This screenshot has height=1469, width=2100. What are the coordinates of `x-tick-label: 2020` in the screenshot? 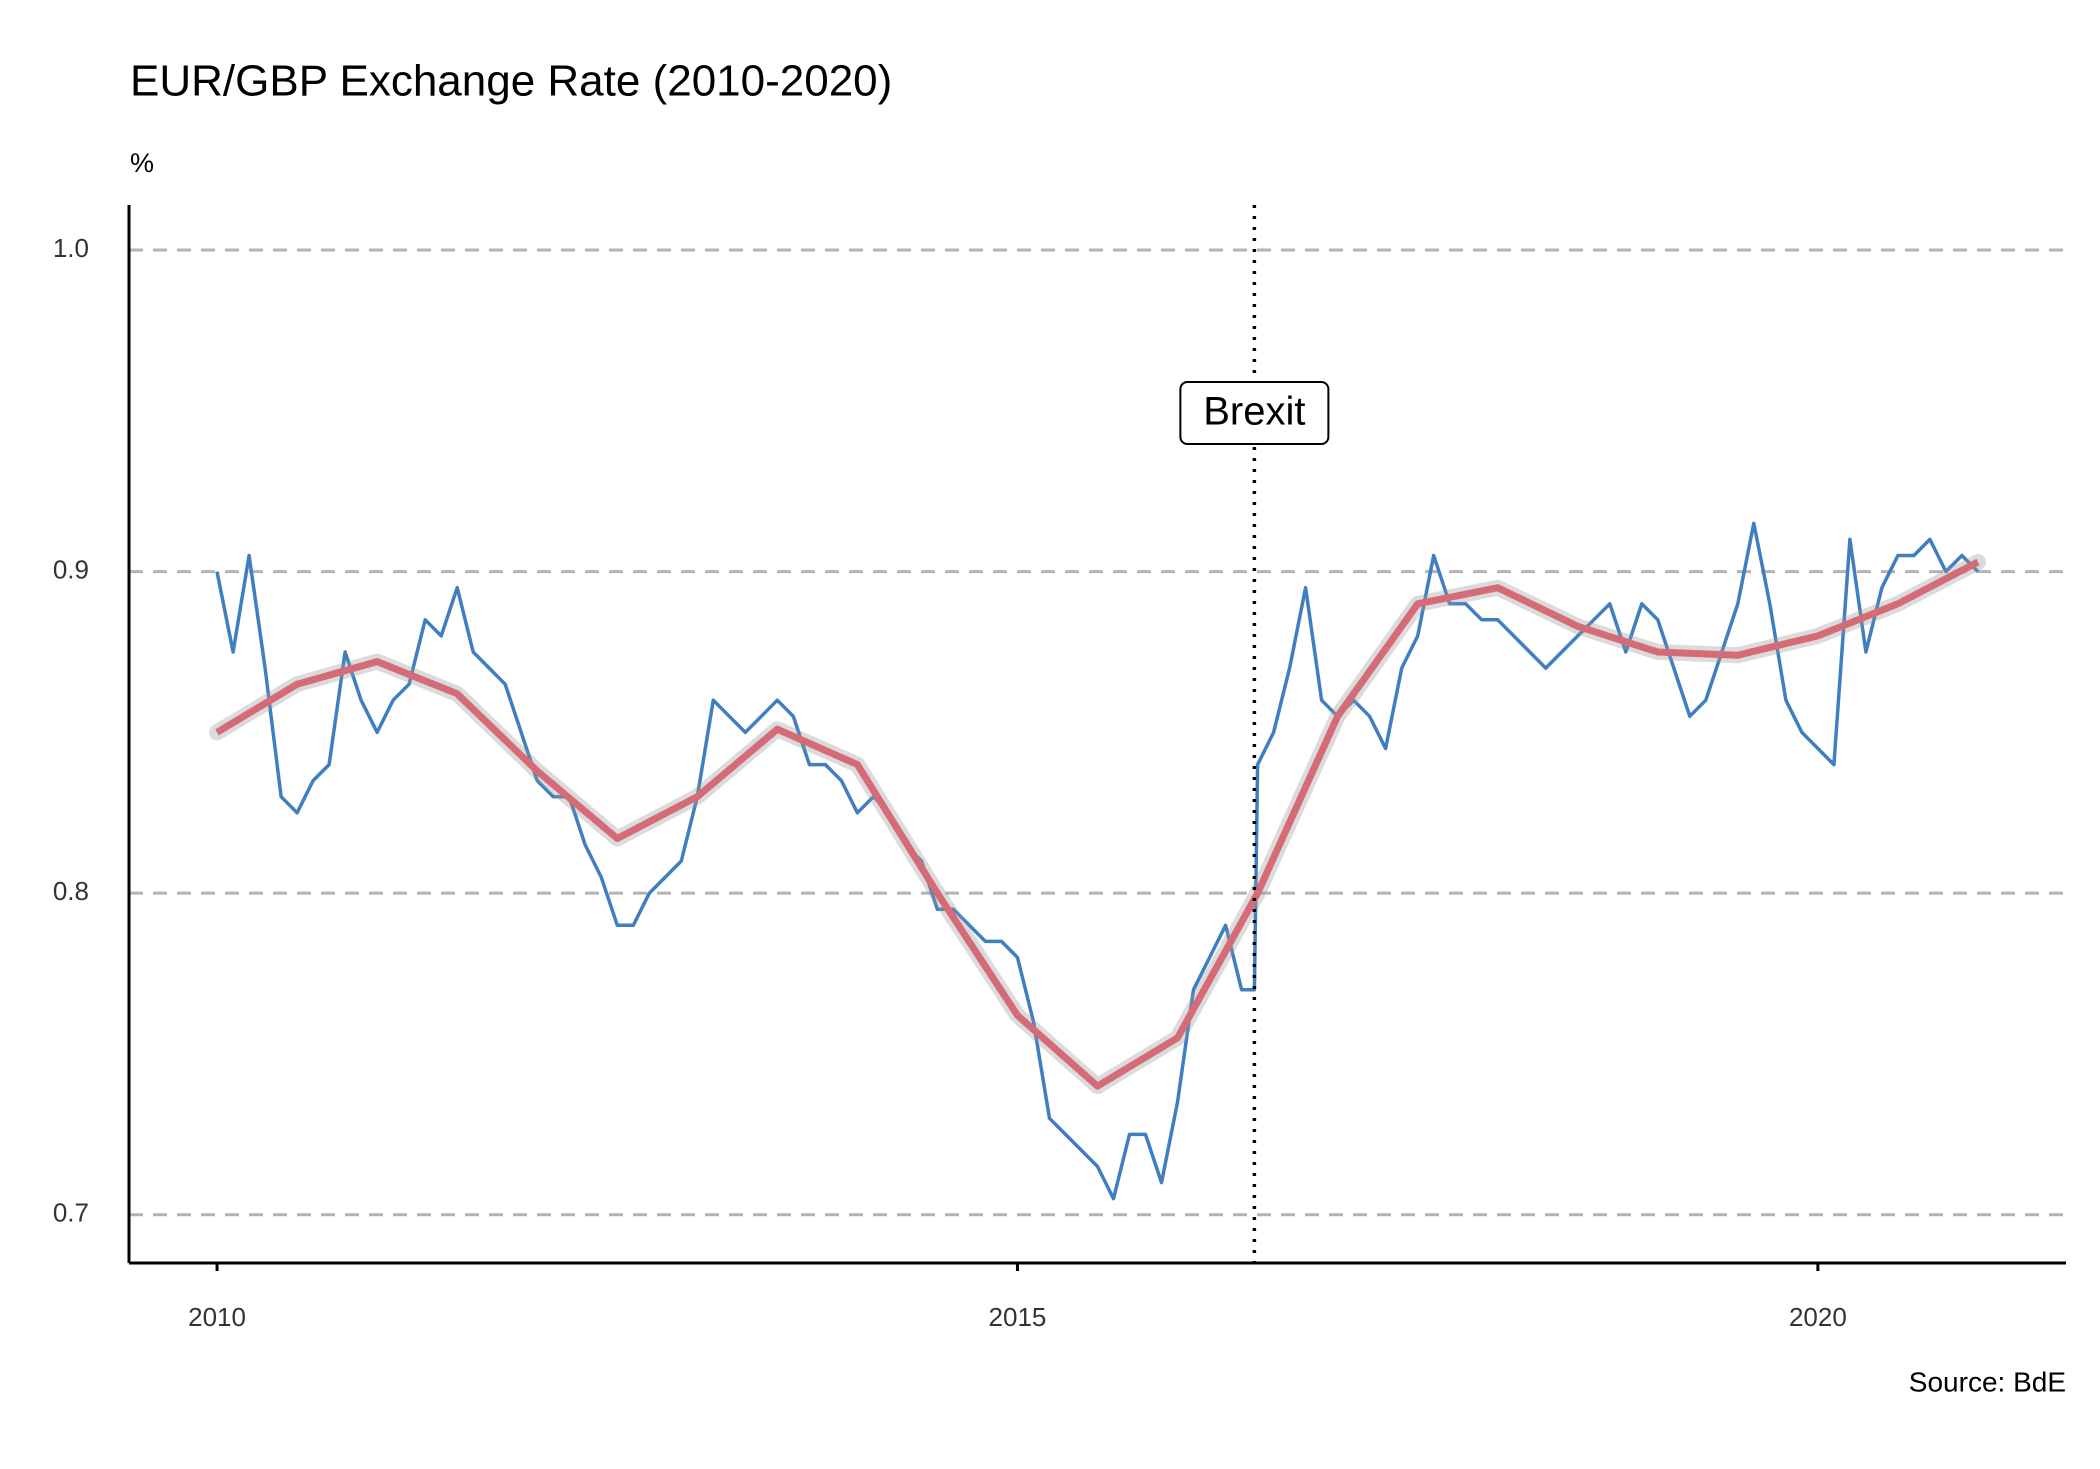 It's located at (1818, 1317).